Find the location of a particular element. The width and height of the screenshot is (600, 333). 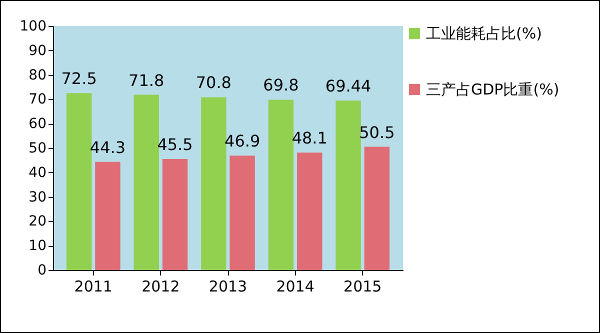

y-tick-label: 80 is located at coordinates (37, 75).